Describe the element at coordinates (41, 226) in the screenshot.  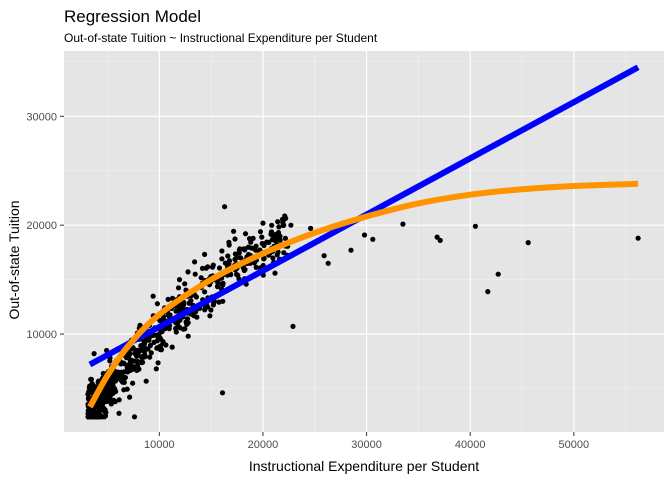
I see `y-tick-label: 20000` at that location.